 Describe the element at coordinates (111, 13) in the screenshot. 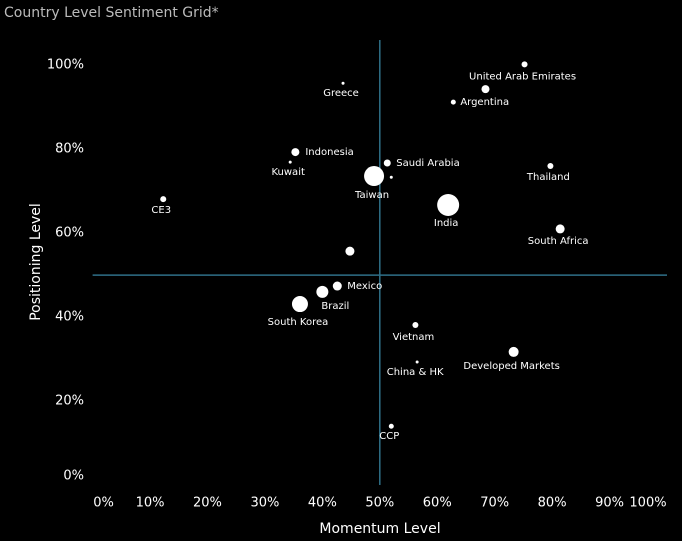

I see `chart-title: Country Level Sentiment Grid*` at that location.